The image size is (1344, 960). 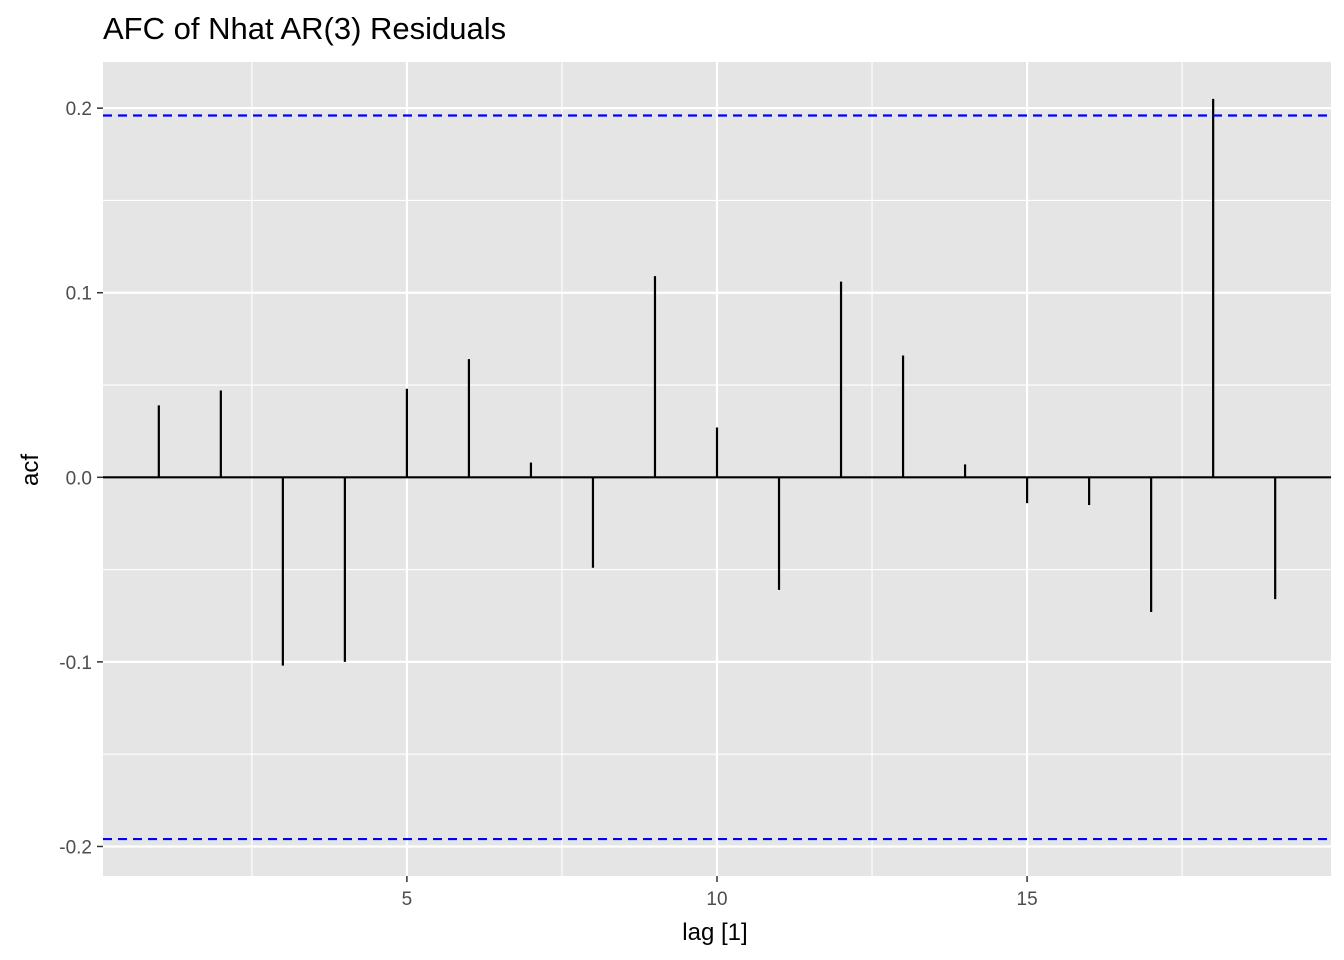 What do you see at coordinates (716, 899) in the screenshot?
I see `x-tick-label: 10` at bounding box center [716, 899].